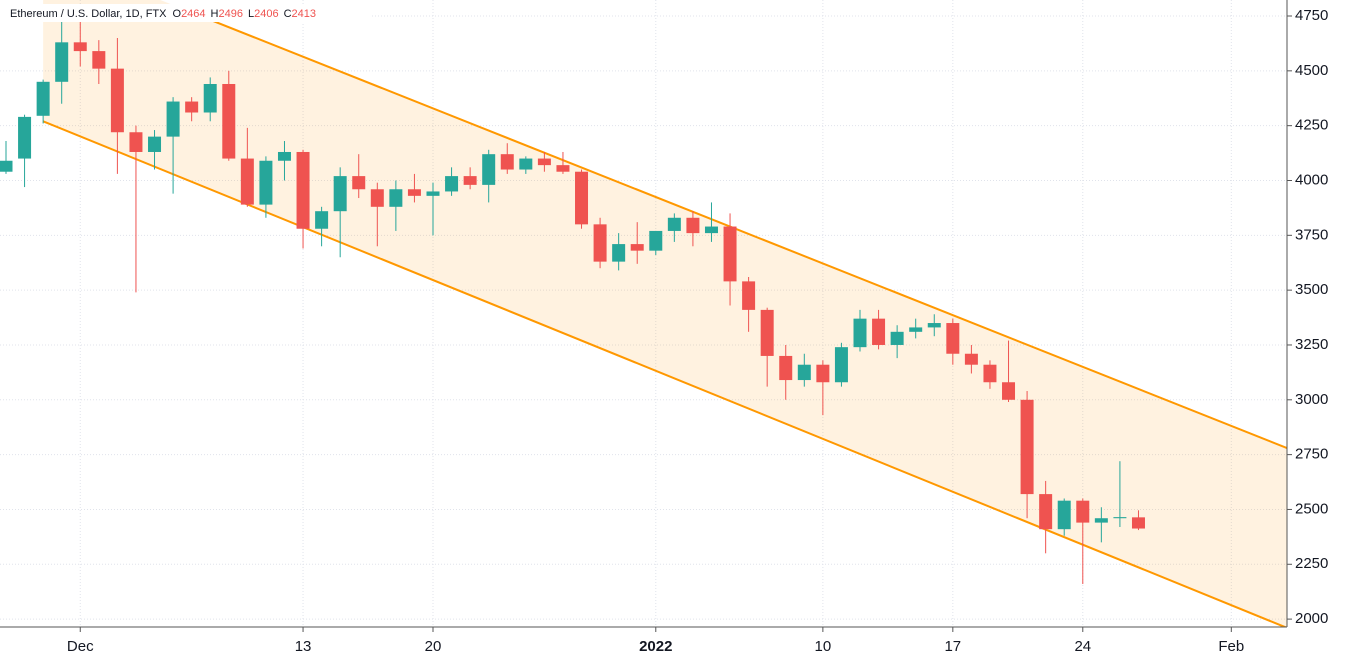 This screenshot has height=664, width=1352. Describe the element at coordinates (1311, 179) in the screenshot. I see `y-tick-label: 4000` at that location.